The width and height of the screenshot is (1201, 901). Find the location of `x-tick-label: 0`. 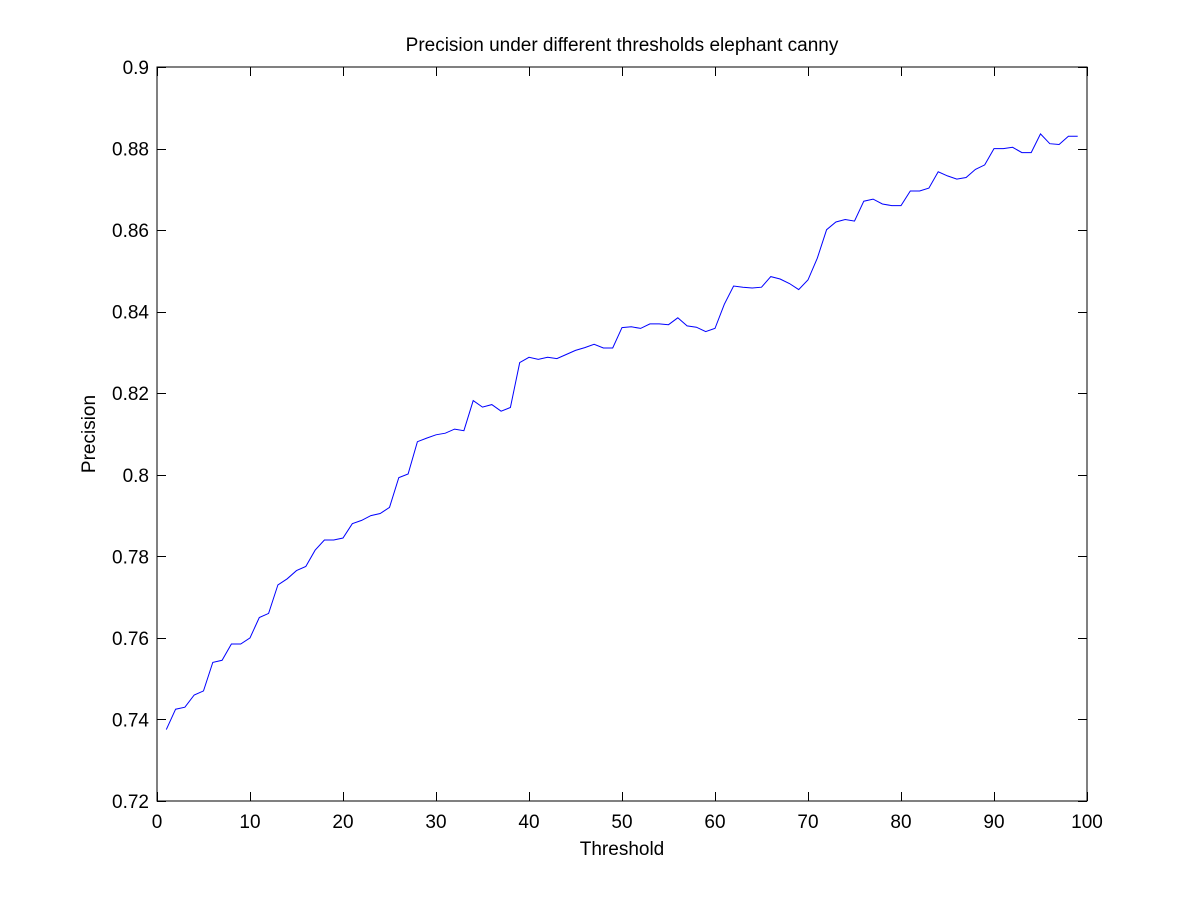

x-tick-label: 0 is located at coordinates (157, 822).